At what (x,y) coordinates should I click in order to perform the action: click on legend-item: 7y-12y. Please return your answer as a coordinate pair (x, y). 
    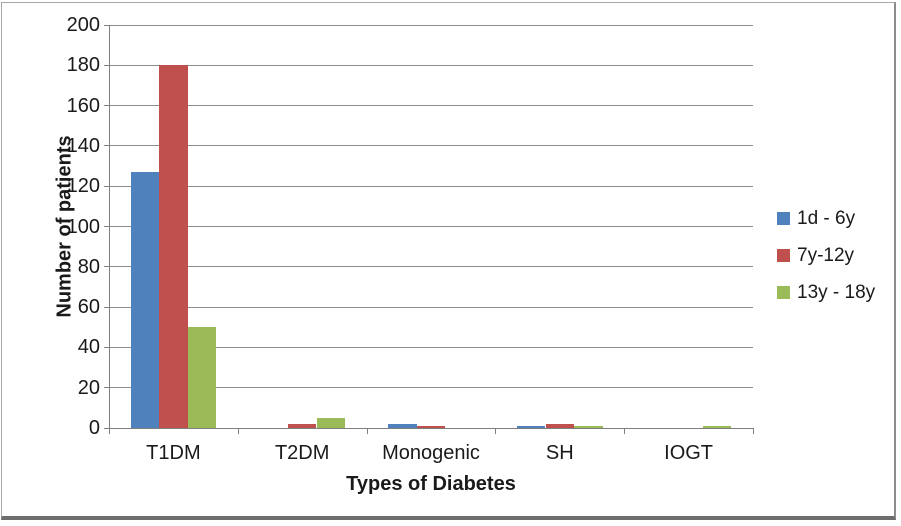
    Looking at the image, I should click on (826, 255).